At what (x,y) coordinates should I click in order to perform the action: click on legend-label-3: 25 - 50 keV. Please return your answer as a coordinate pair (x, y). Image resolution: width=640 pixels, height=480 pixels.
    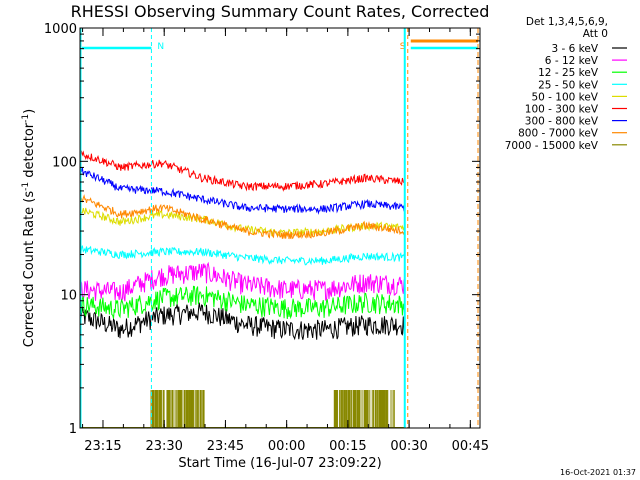
    Looking at the image, I should click on (568, 85).